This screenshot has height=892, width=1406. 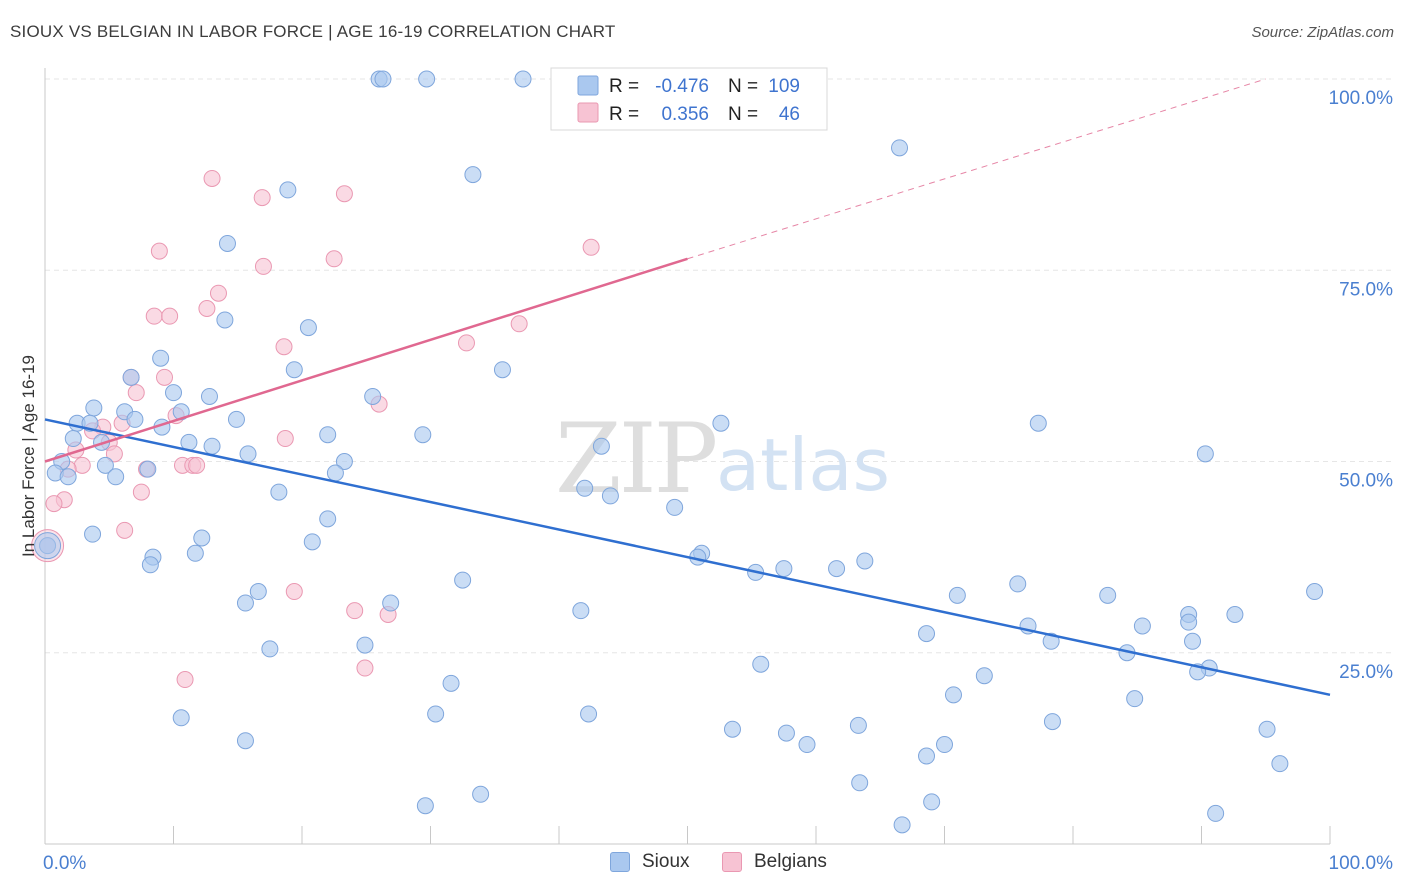 What do you see at coordinates (1366, 672) in the screenshot?
I see `y-tick-label: 25.0%` at bounding box center [1366, 672].